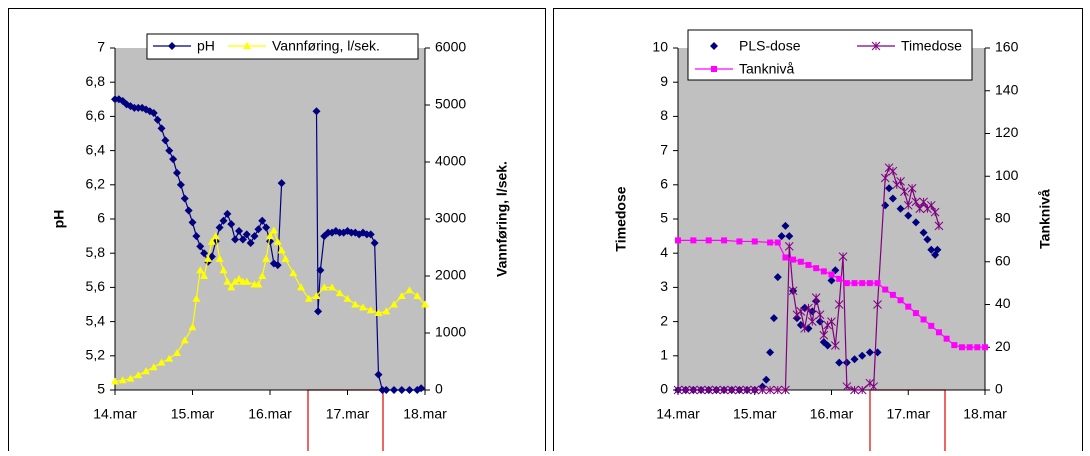 The image size is (1090, 456). I want to click on y2-axis-title: Tanknivå, so click(1045, 219).